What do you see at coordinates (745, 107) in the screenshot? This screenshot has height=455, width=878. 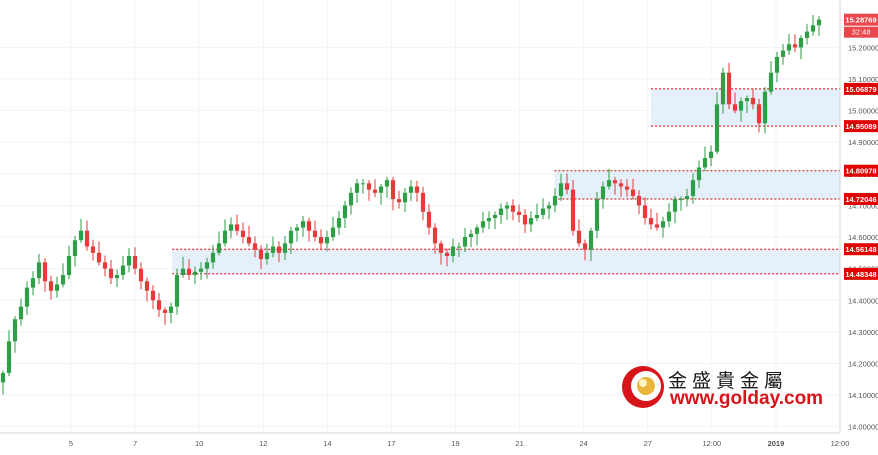 I see `support-resistance-zone` at bounding box center [745, 107].